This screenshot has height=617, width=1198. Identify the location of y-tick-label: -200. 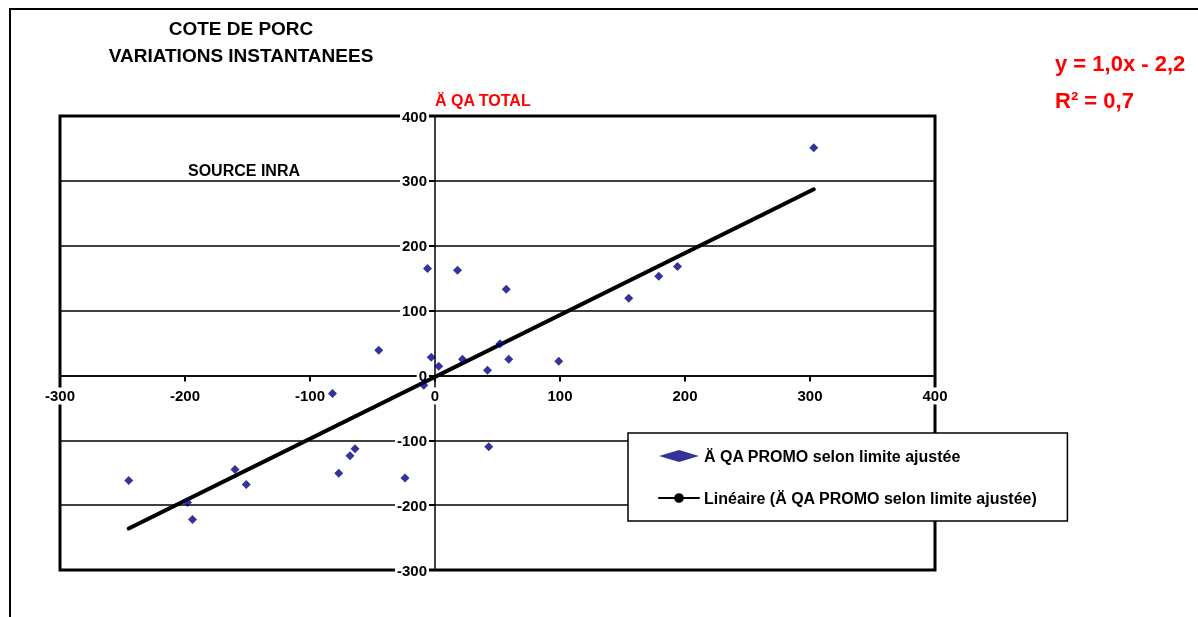
(411, 505).